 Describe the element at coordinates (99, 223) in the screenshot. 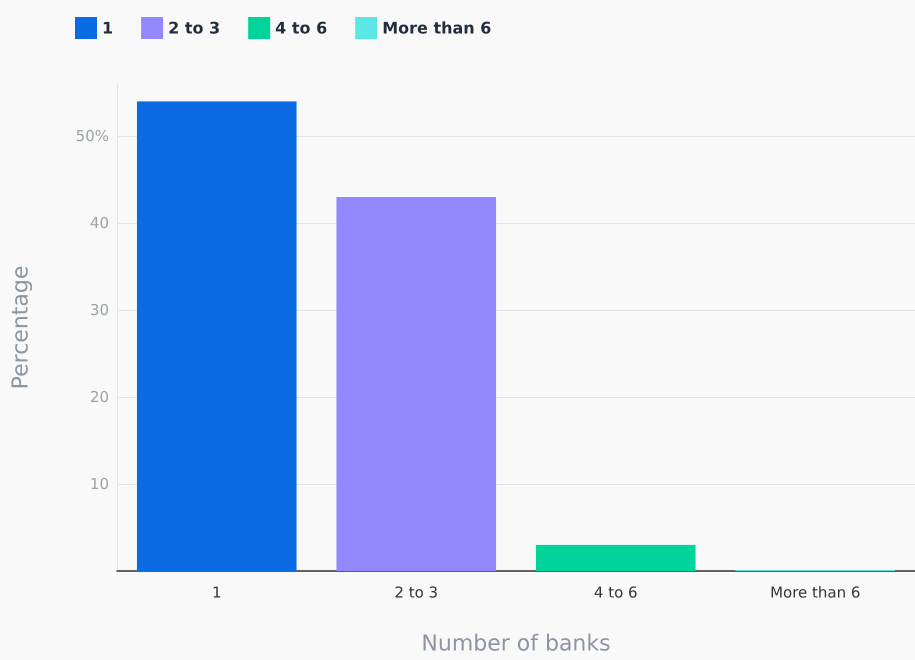

I see `y-tick-label: 40` at that location.